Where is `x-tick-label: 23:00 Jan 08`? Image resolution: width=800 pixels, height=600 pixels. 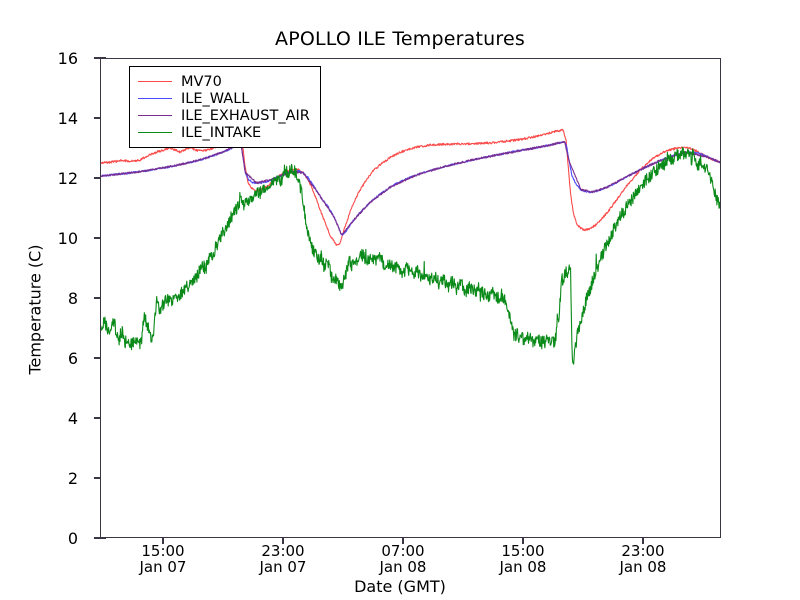 x-tick-label: 23:00 Jan 08 is located at coordinates (643, 559).